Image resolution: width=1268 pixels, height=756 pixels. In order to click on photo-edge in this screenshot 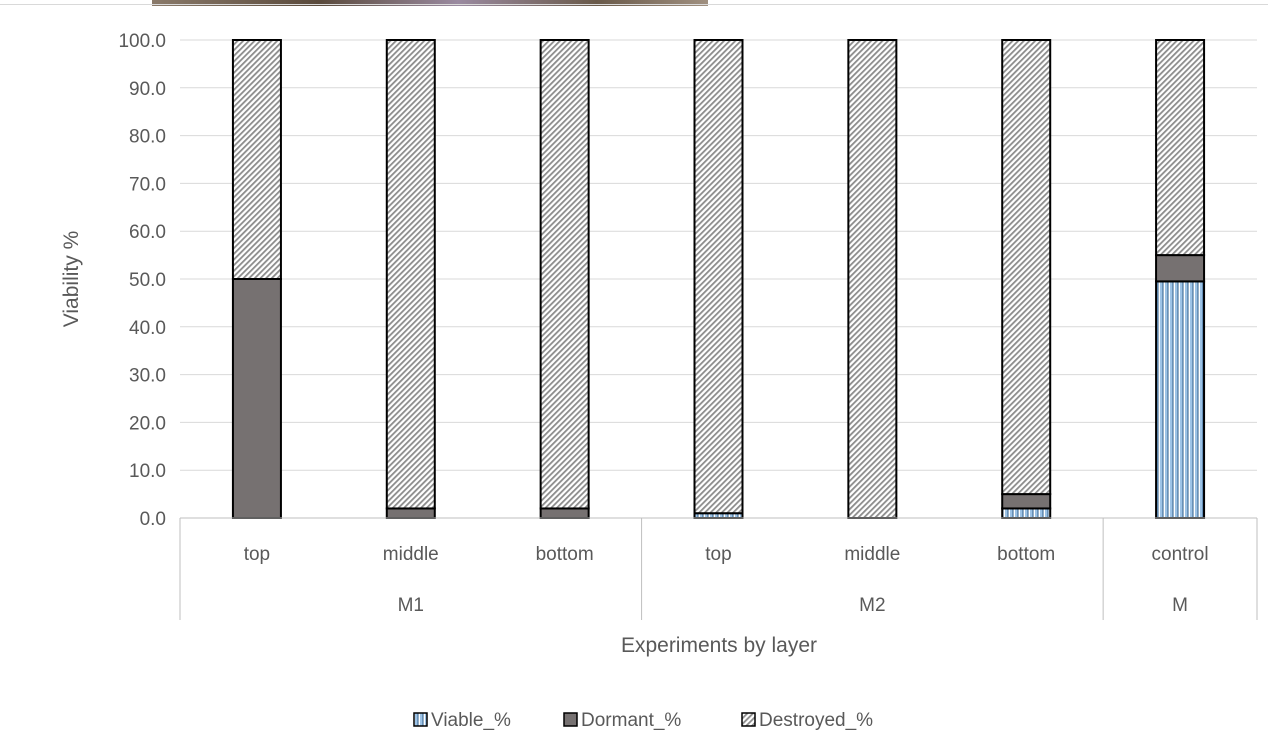, I will do `click(430, 3)`.